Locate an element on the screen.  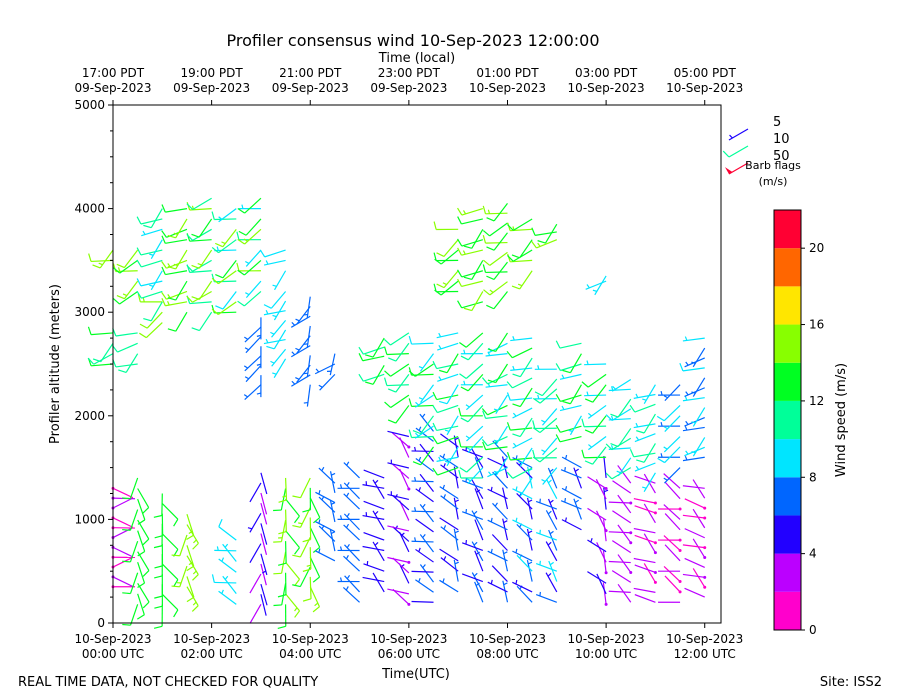
x-tick-time: 02:00 UTC is located at coordinates (212, 654).